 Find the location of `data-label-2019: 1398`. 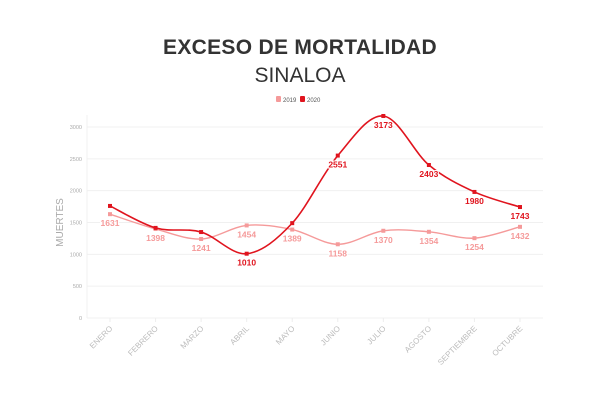

data-label-2019: 1398 is located at coordinates (155, 238).